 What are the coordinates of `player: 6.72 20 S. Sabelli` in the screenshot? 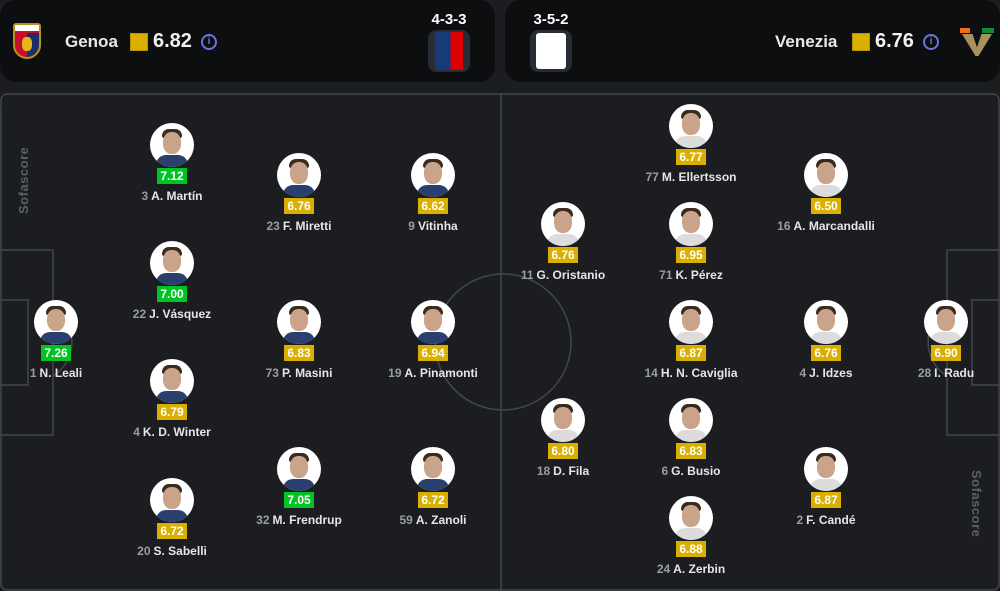 It's located at (172, 518).